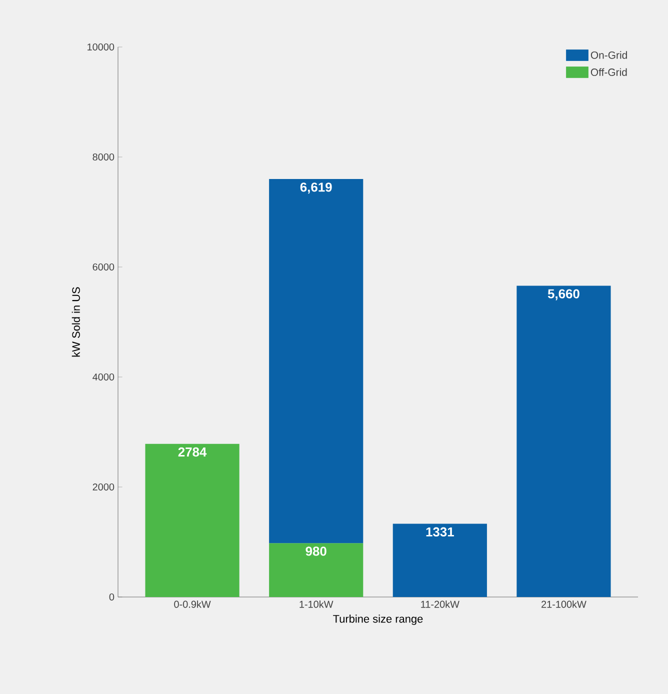 This screenshot has width=668, height=694. What do you see at coordinates (101, 47) in the screenshot?
I see `y-tick-label: 10000` at bounding box center [101, 47].